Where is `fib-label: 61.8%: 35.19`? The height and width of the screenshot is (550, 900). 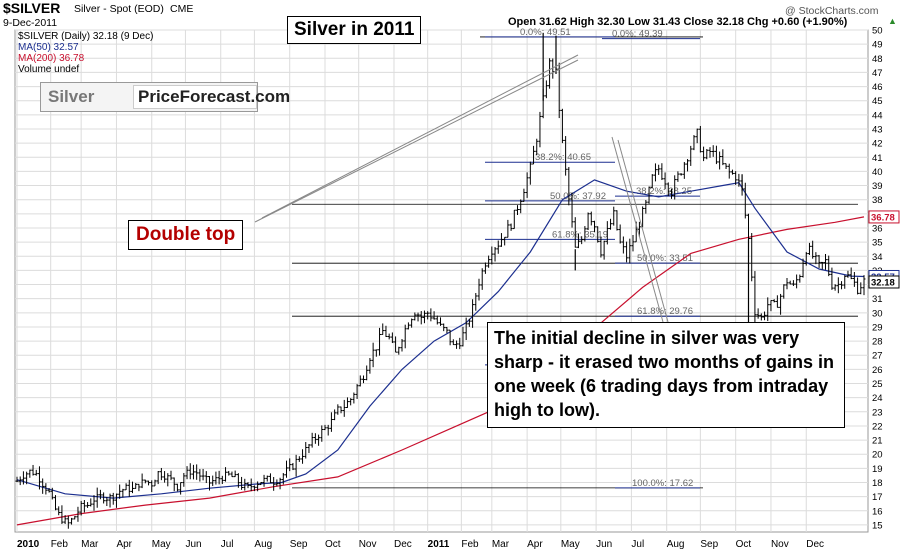
fib-label: 61.8%: 35.19 is located at coordinates (580, 234).